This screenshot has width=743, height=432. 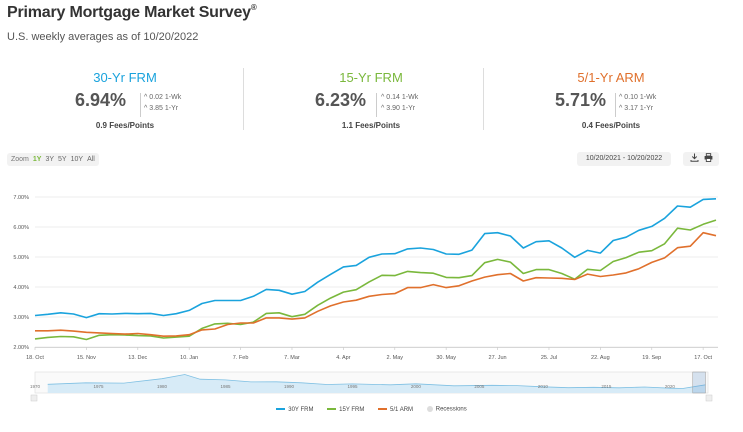 I want to click on navigator-year-label: 2020, so click(x=670, y=386).